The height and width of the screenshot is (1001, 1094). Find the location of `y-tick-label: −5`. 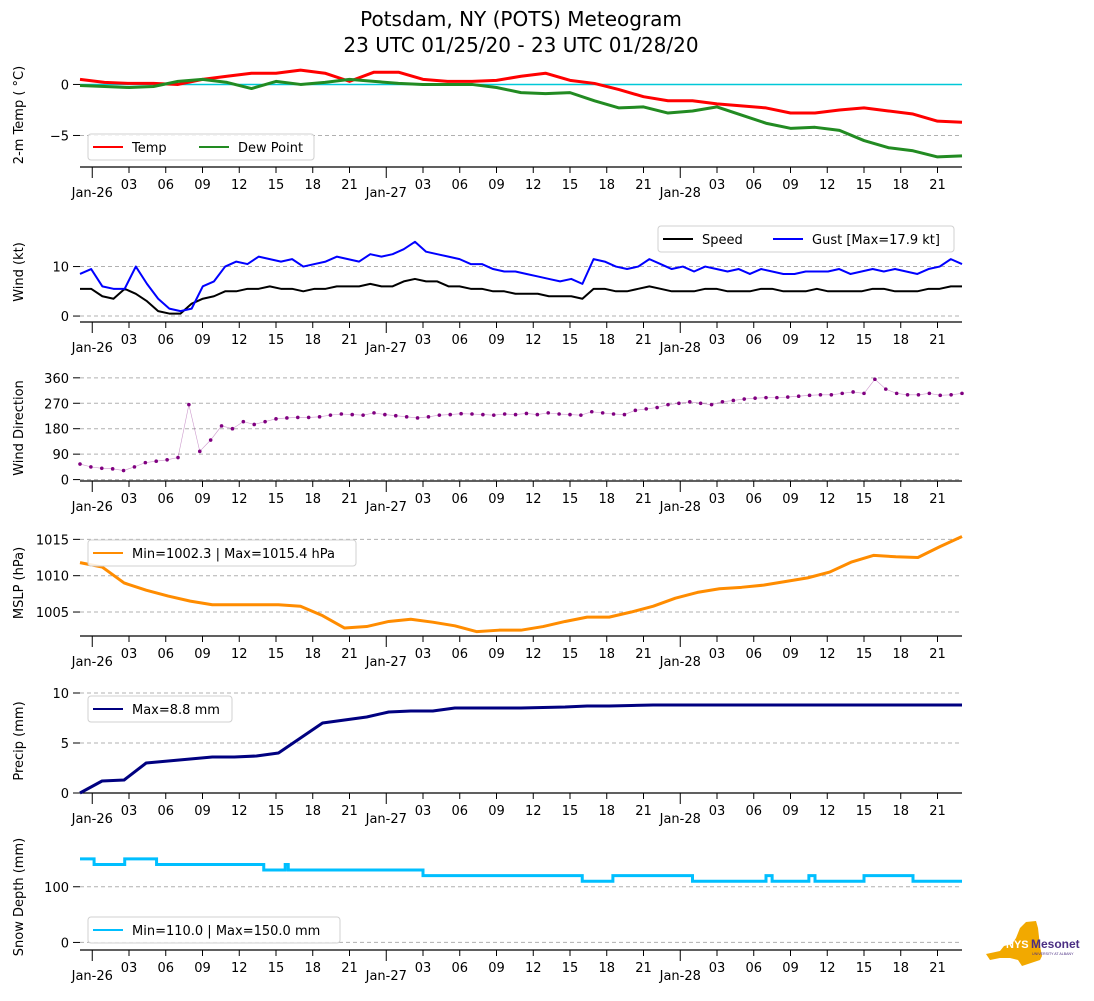

y-tick-label: −5 is located at coordinates (59, 136).